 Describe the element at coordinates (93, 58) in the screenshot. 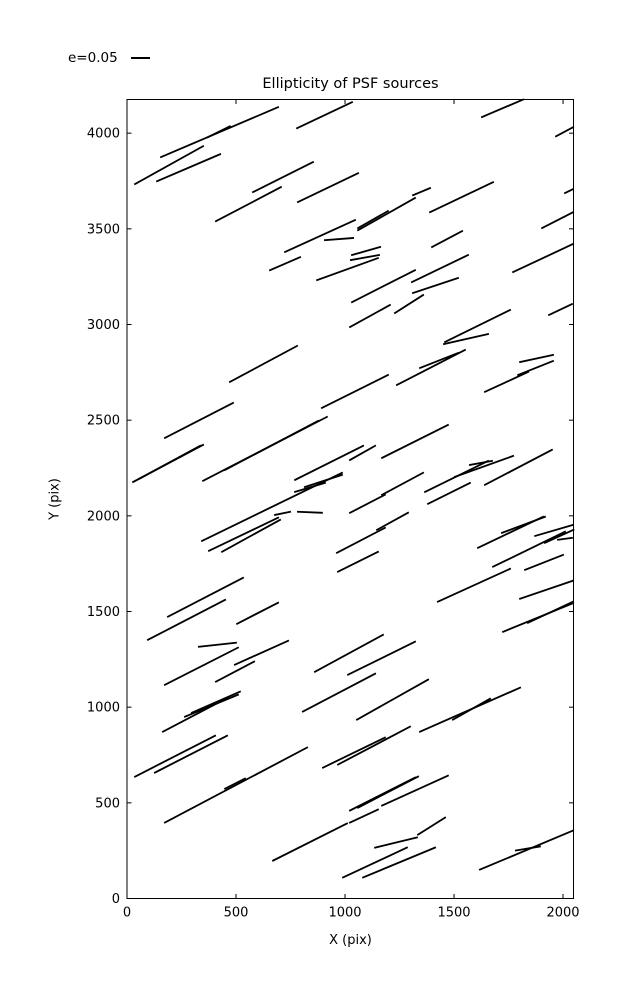

I see `legend-label: e=0.05` at that location.